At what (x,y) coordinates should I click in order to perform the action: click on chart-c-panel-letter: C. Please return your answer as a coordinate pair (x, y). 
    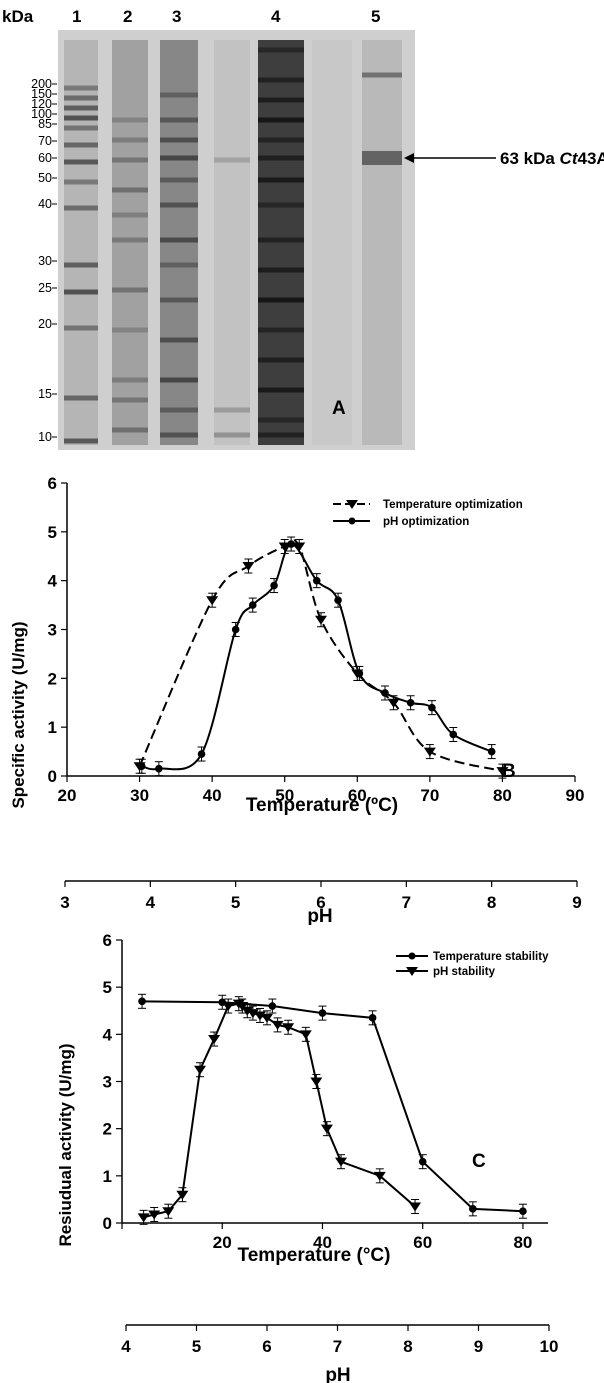
    Looking at the image, I should click on (479, 1161).